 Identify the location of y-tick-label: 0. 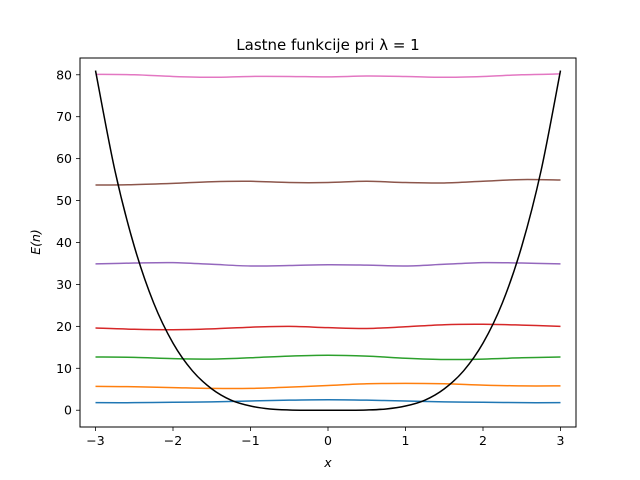
(68, 410).